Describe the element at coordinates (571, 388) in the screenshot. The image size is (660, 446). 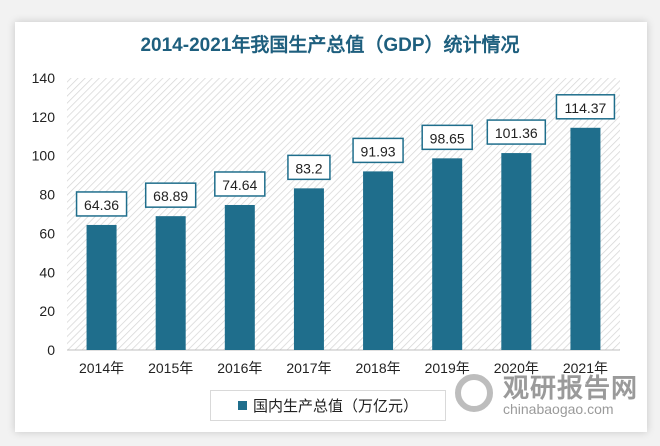
I see `watermark-cn: 观研报告网` at that location.